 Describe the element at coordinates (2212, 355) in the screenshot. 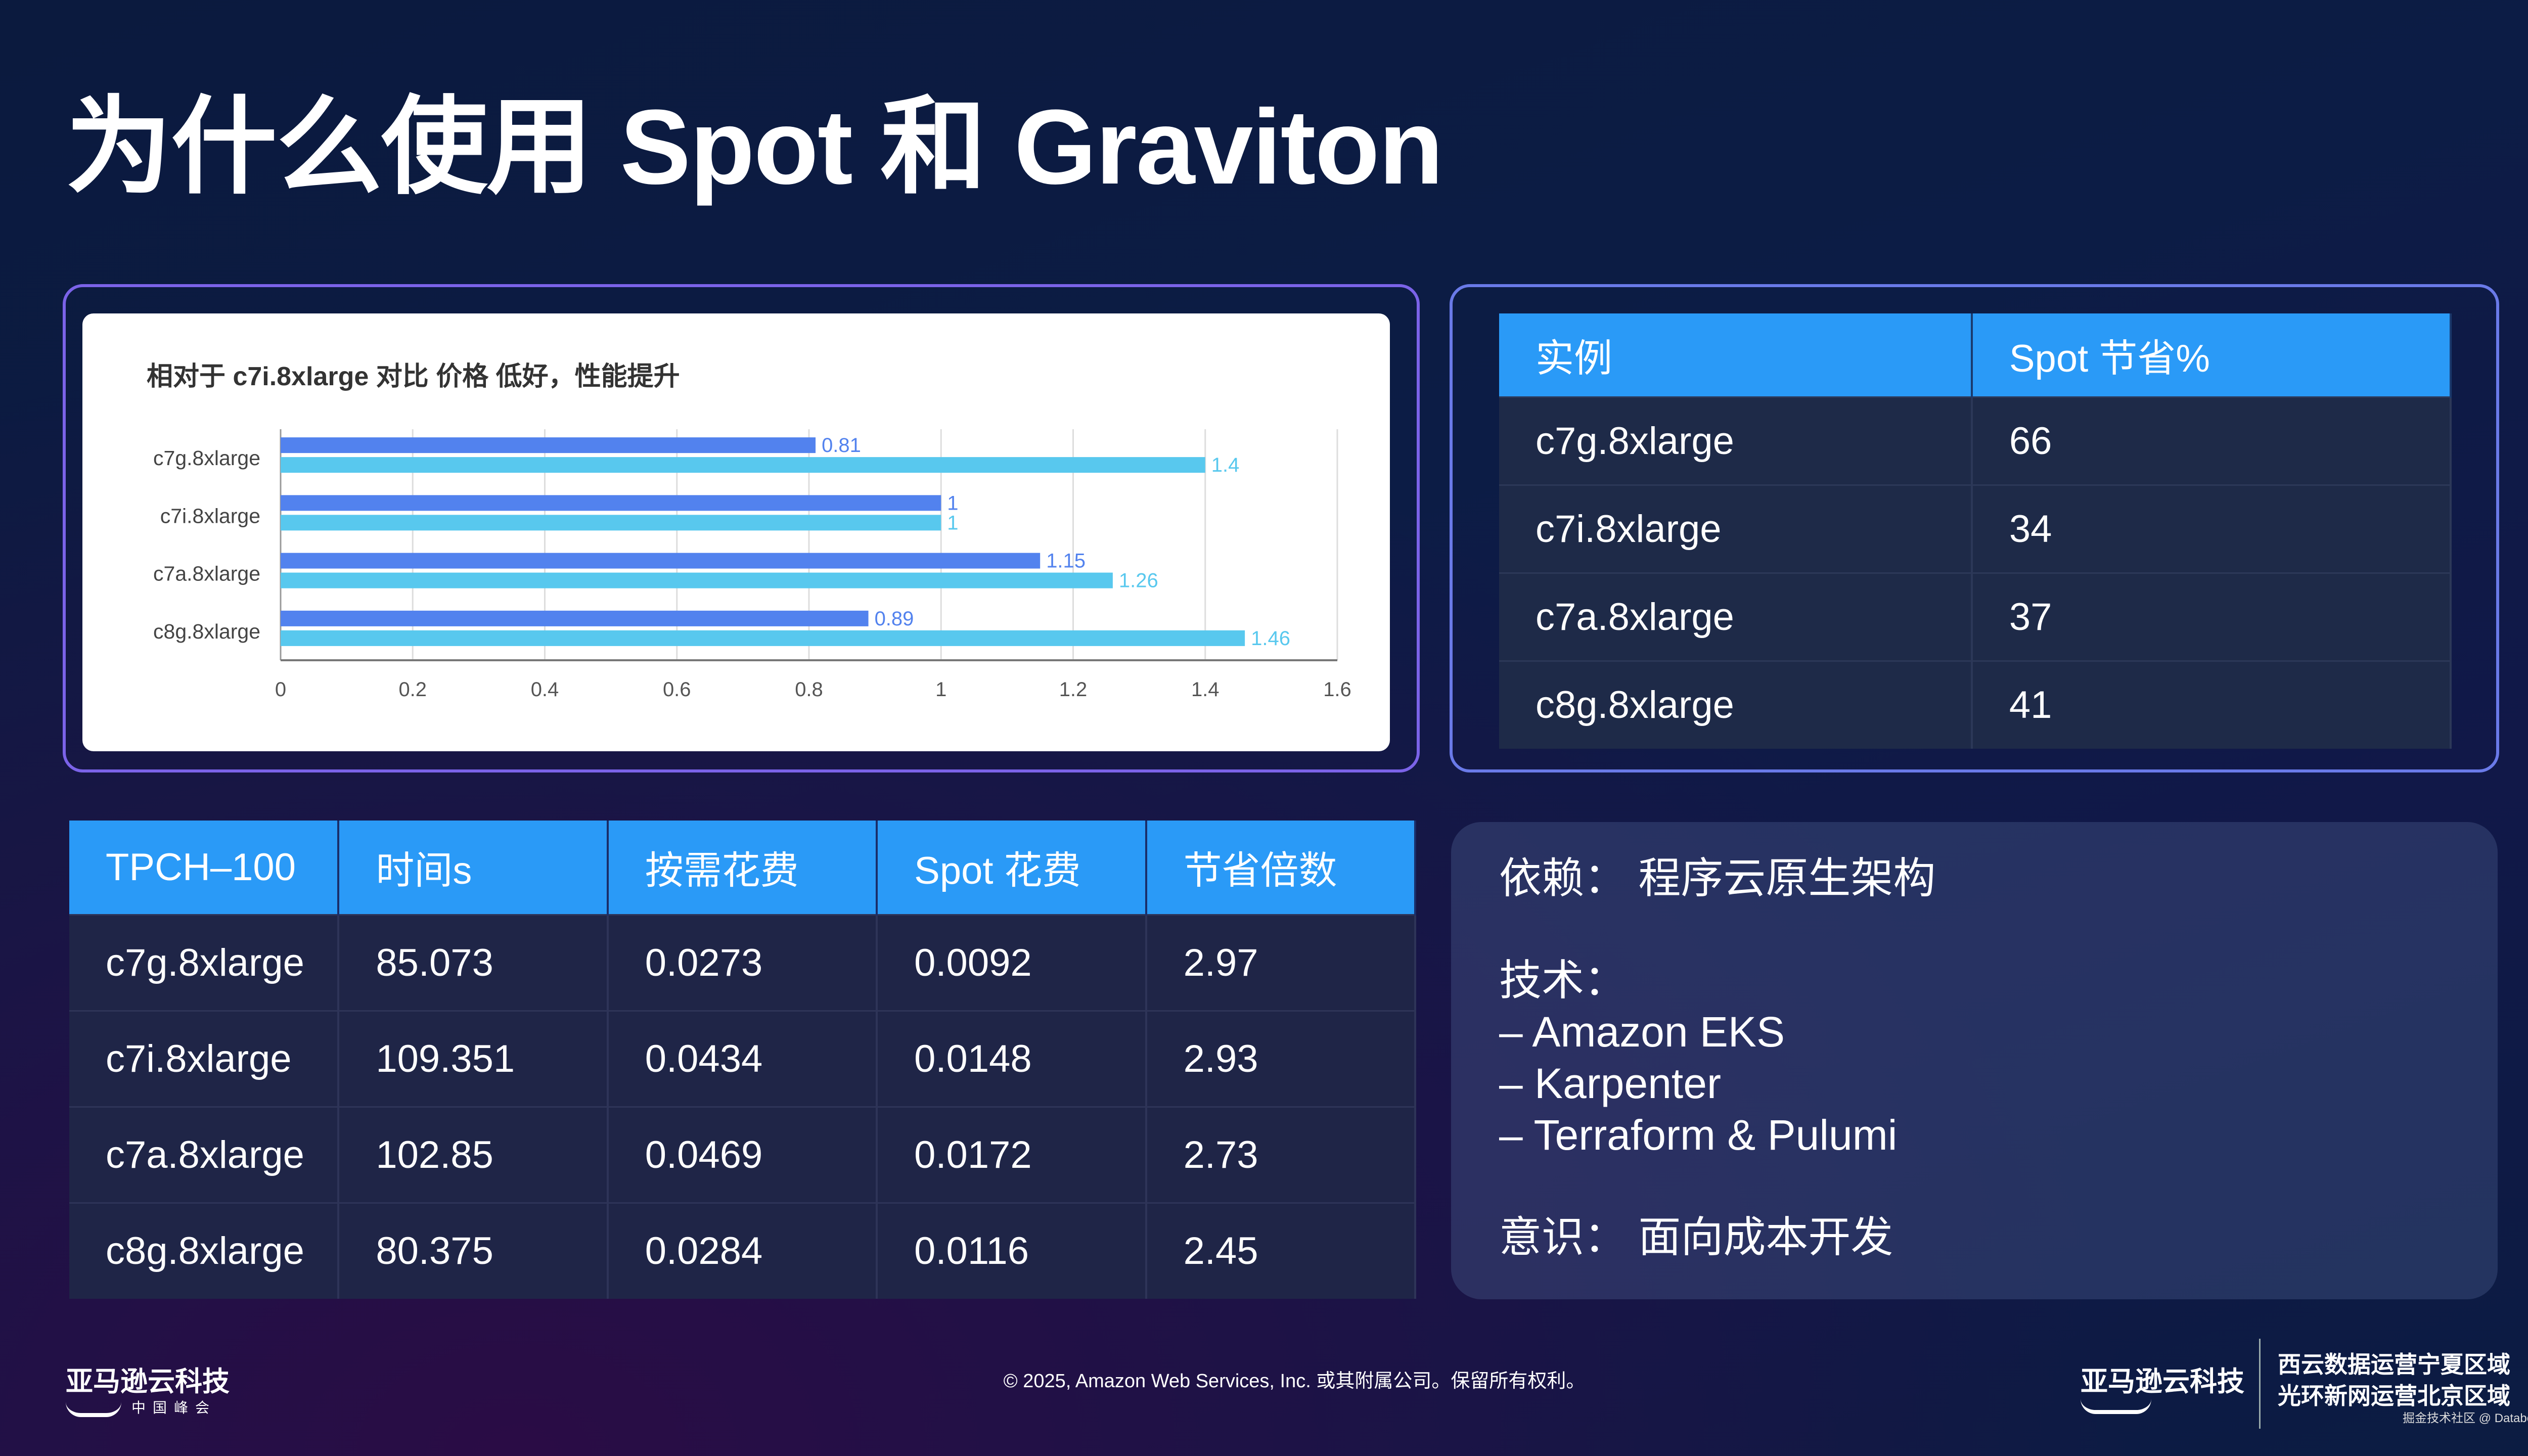

I see `header-spot-savings: Spot 节省%` at that location.